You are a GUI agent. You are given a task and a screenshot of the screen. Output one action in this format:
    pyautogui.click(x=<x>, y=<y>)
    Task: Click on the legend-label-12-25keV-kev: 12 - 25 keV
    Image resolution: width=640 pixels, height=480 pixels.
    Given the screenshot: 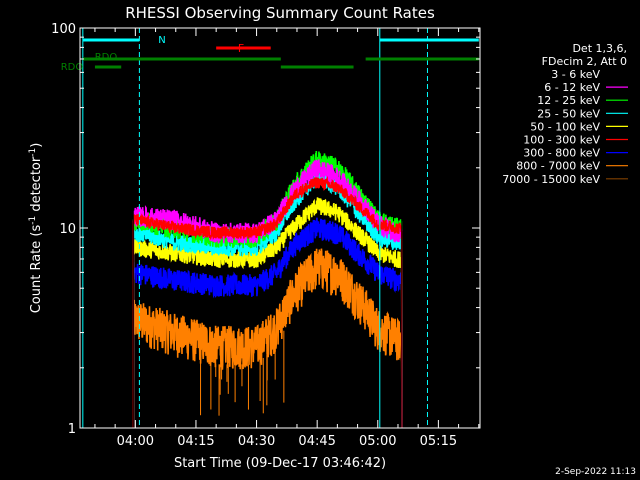 What is the action you would take?
    pyautogui.click(x=568, y=100)
    